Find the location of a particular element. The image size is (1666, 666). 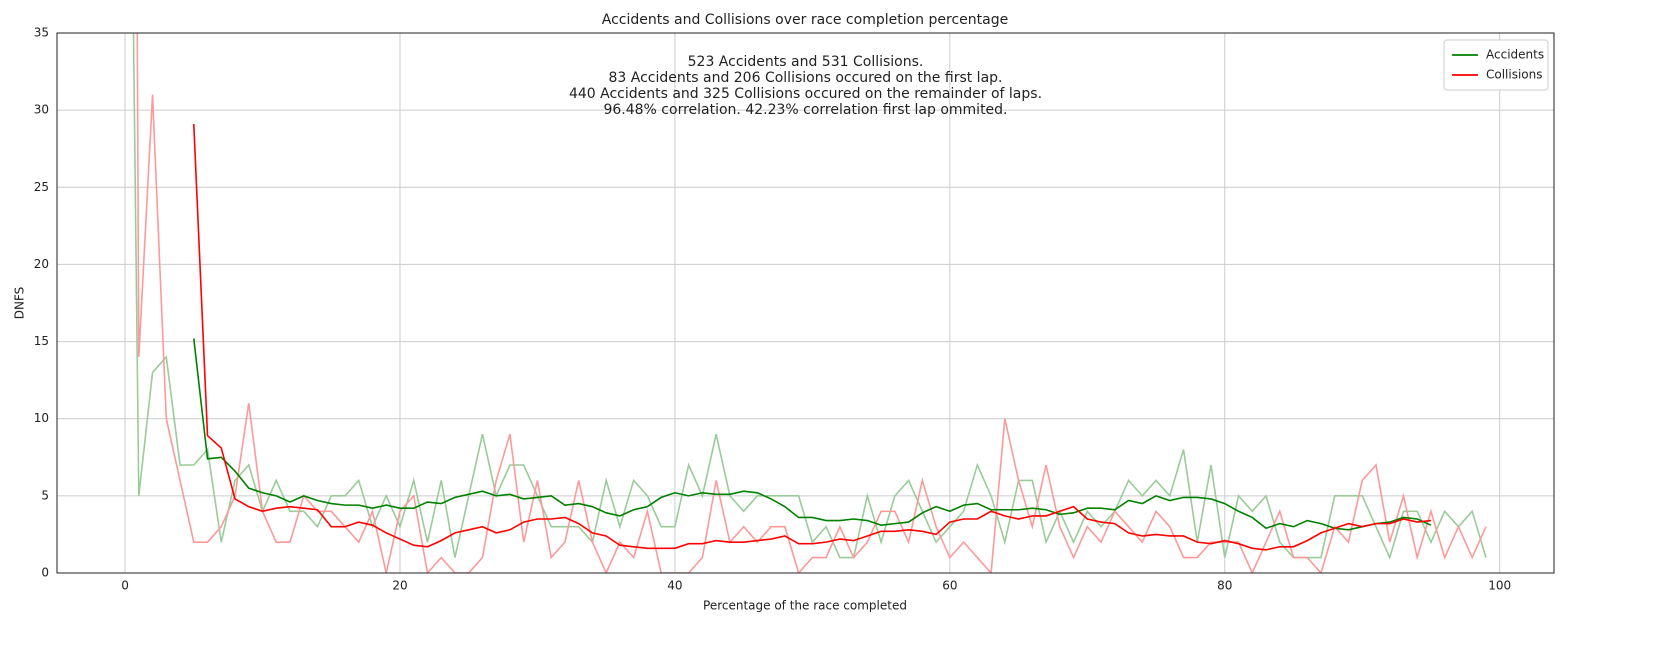

y-tick-label: 35 is located at coordinates (41, 33).